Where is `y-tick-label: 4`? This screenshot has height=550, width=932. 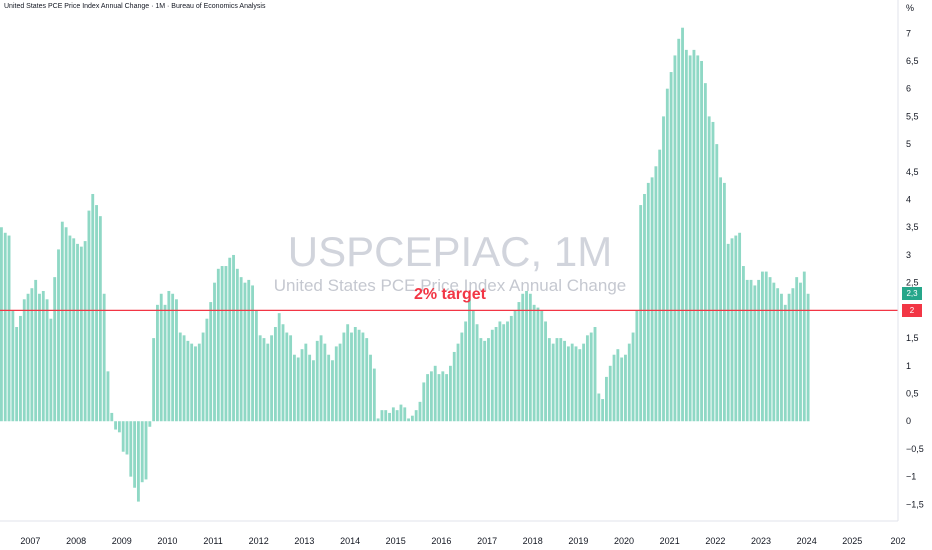
y-tick-label: 4 is located at coordinates (908, 200).